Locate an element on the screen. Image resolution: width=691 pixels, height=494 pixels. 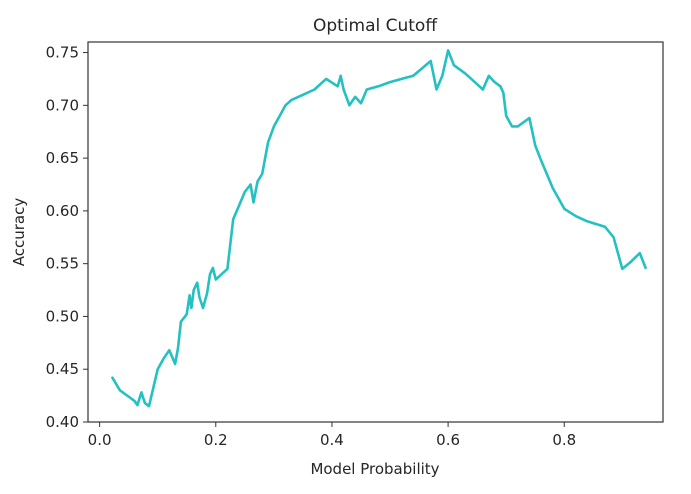
y-axis-label: Accuracy is located at coordinates (19, 232).